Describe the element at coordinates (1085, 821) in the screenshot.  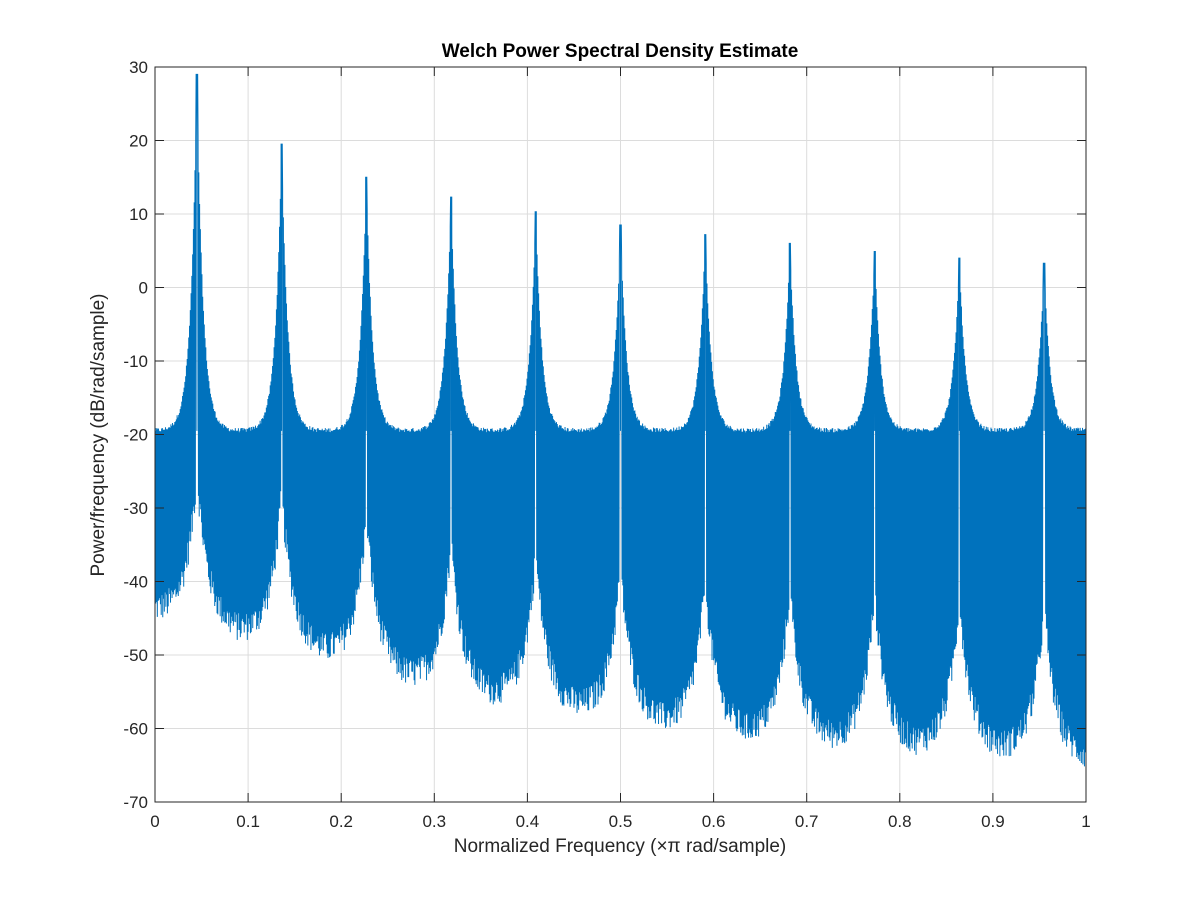
I see `x-tick-label: 1` at that location.